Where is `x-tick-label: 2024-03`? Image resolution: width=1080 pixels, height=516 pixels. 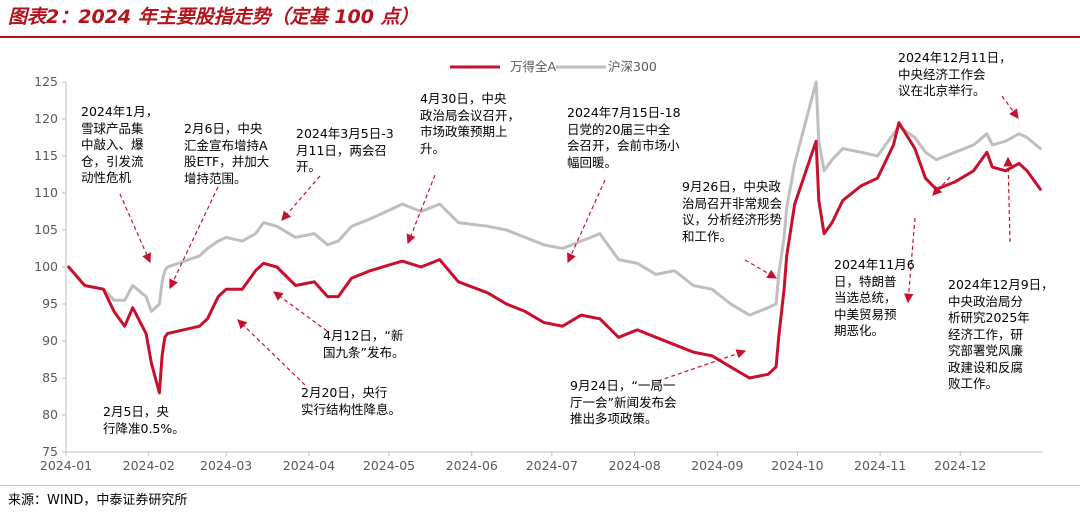
x-tick-label: 2024-03 is located at coordinates (226, 465).